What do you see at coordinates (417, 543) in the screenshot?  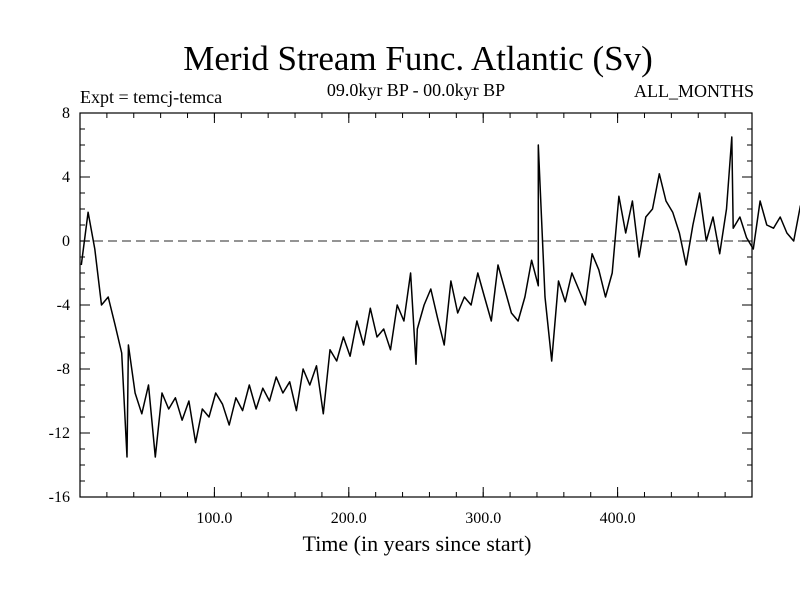 I see `x-axis-label: Time (in years since start)` at bounding box center [417, 543].